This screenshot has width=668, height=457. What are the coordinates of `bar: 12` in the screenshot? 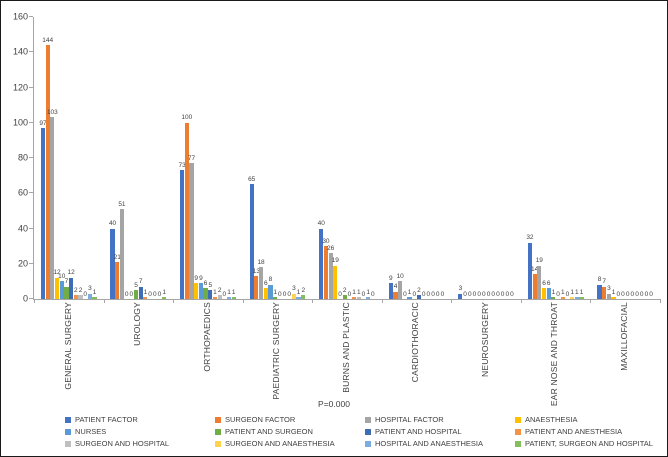 It's located at (57, 284).